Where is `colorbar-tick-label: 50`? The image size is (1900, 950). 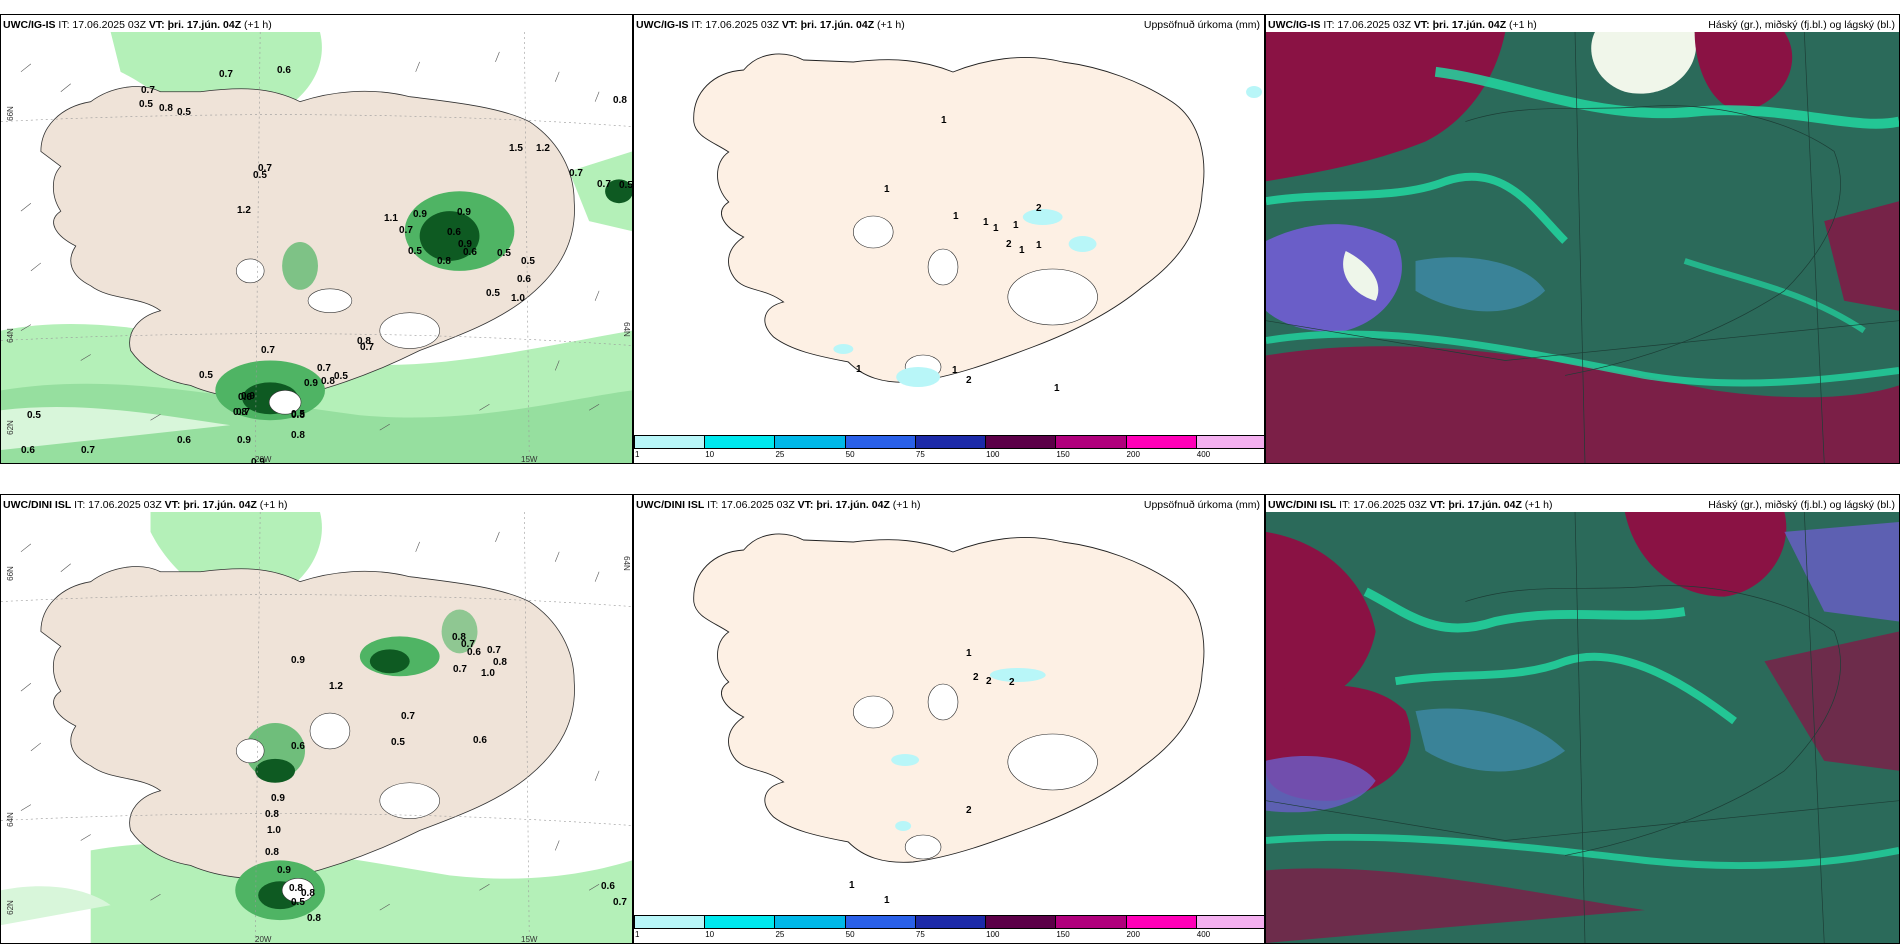
colorbar-tick-label: 50 is located at coordinates (850, 934).